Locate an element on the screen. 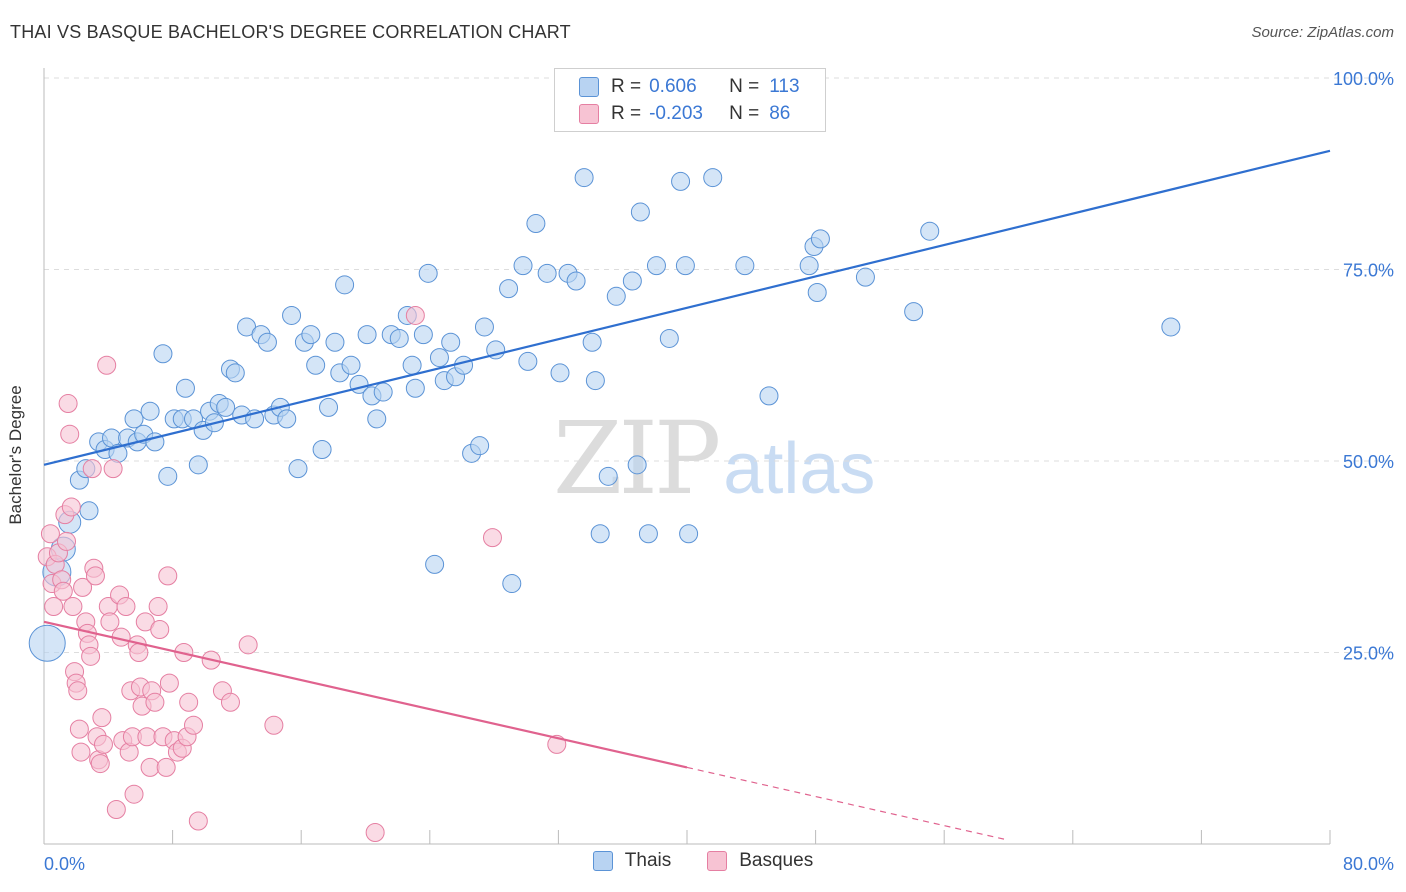 This screenshot has width=1406, height=892. r-value-thais: 0.606 is located at coordinates (673, 86).